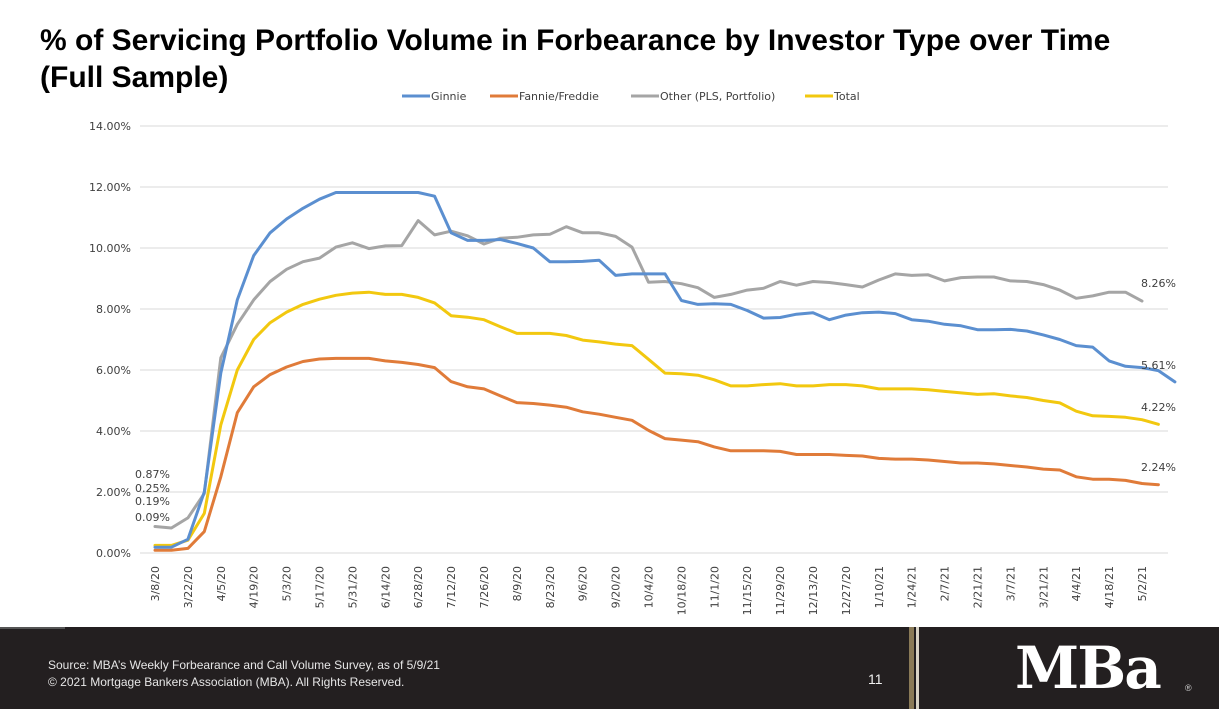 This screenshot has height=709, width=1219. Describe the element at coordinates (714, 587) in the screenshot. I see `x-tick-label: 11/1/20` at that location.